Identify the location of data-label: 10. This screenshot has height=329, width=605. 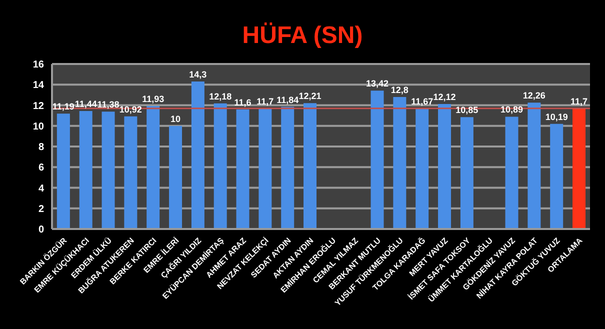
(175, 119).